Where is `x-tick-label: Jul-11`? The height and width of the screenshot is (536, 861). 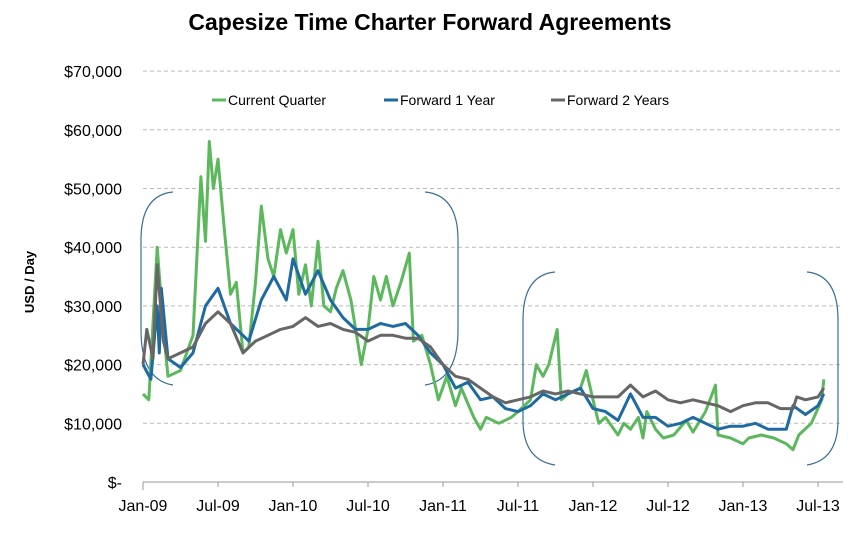 x-tick-label: Jul-11 is located at coordinates (518, 506).